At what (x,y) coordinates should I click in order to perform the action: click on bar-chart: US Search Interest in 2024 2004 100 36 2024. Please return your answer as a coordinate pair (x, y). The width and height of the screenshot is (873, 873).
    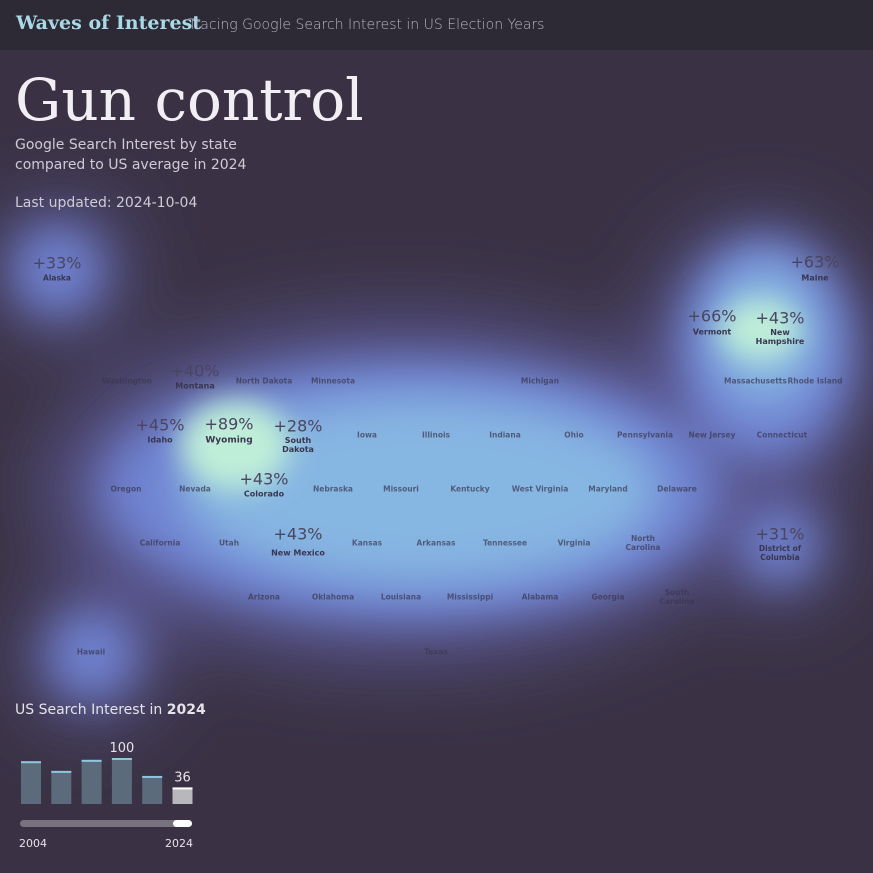
    Looking at the image, I should click on (110, 776).